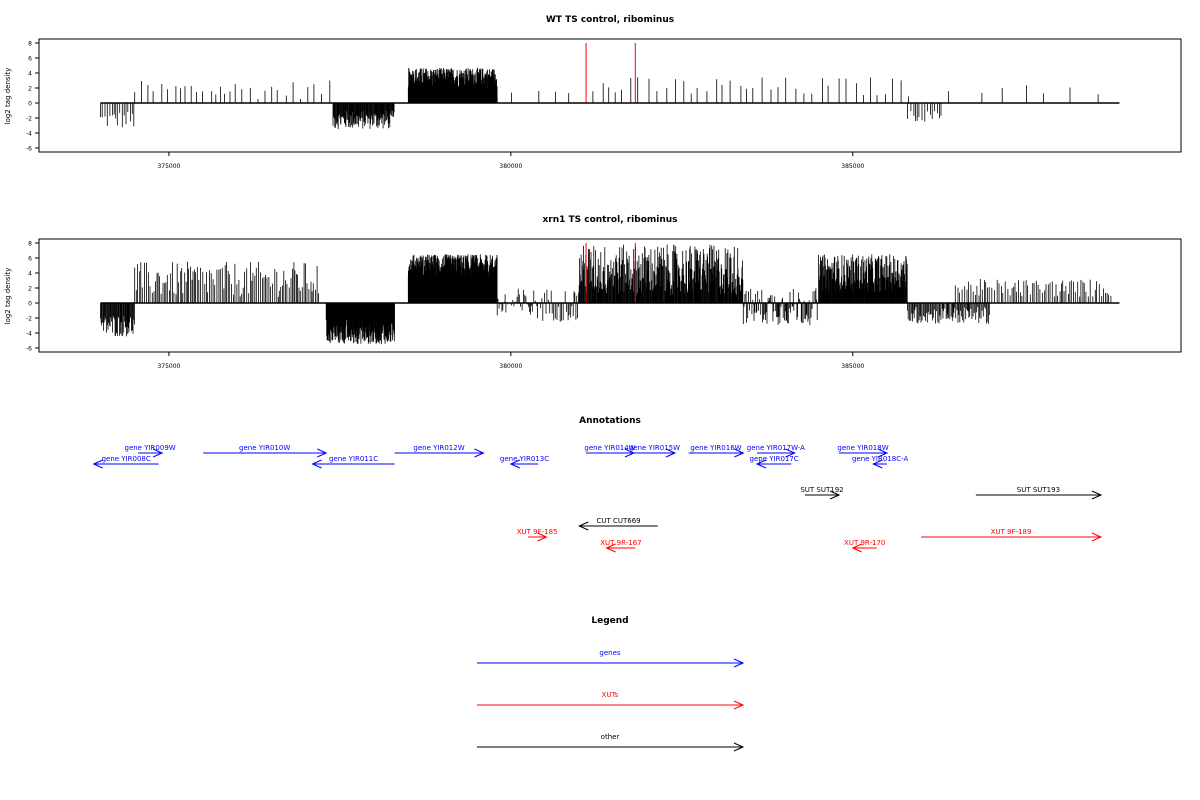 The width and height of the screenshot is (1200, 800). Describe the element at coordinates (609, 653) in the screenshot. I see `legend-label: genes` at that location.